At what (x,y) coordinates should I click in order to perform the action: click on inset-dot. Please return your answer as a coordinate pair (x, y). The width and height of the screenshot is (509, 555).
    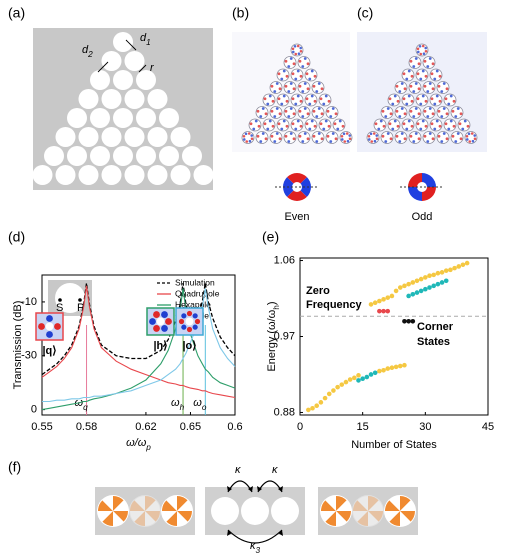
    Looking at the image, I should click on (80, 300).